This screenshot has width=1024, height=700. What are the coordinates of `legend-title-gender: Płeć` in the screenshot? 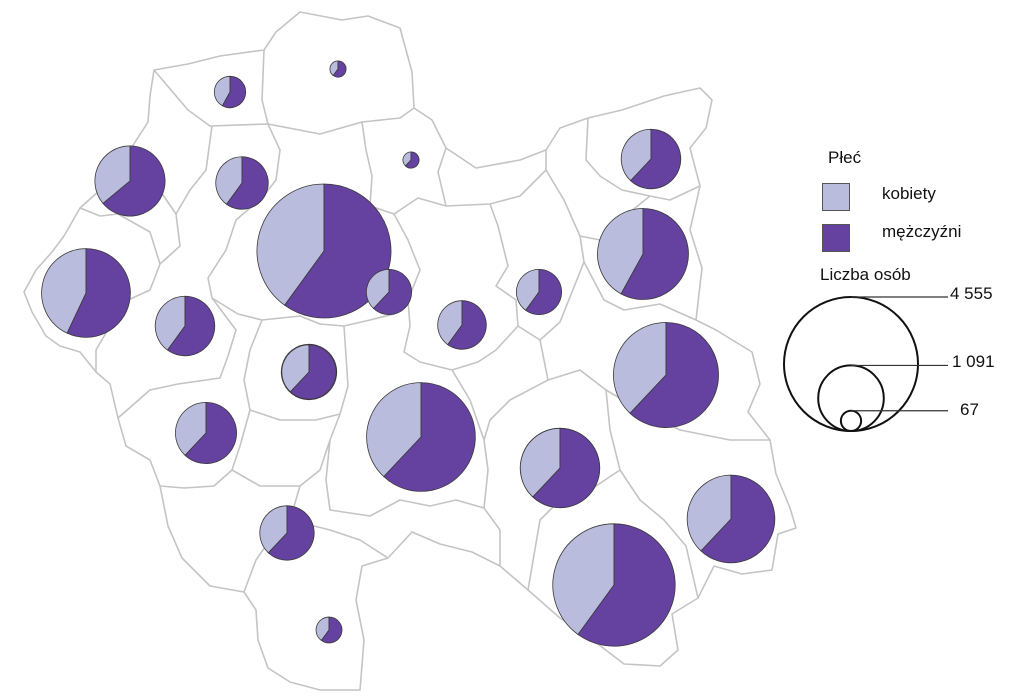 It's located at (845, 157).